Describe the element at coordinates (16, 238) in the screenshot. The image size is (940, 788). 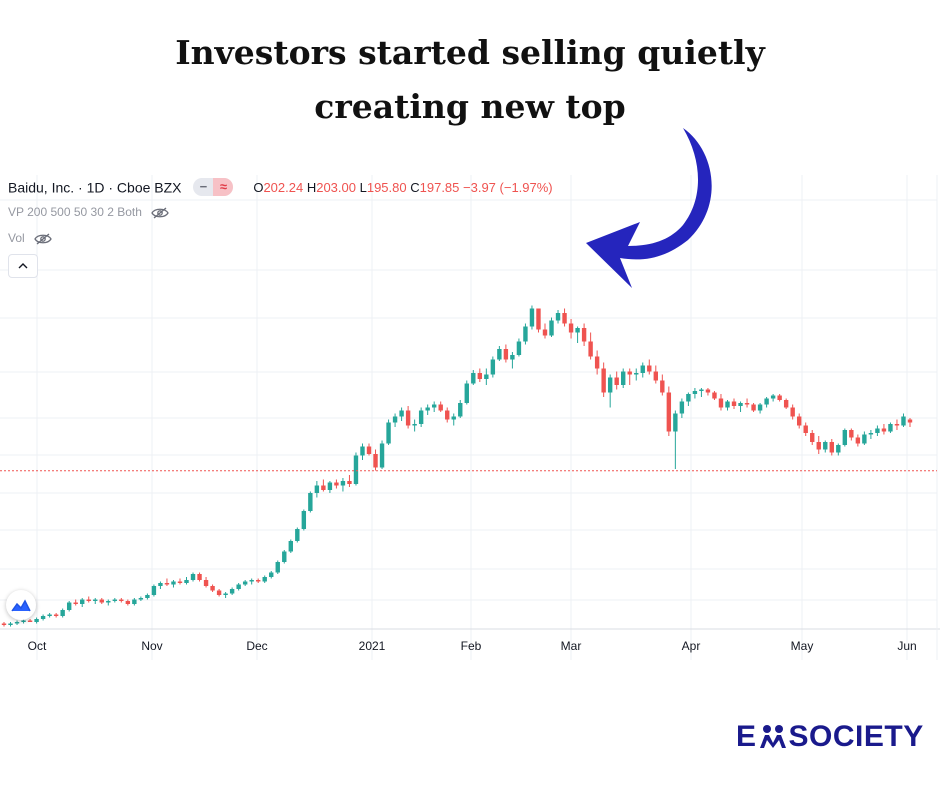
I see `vol-label: Vol` at that location.